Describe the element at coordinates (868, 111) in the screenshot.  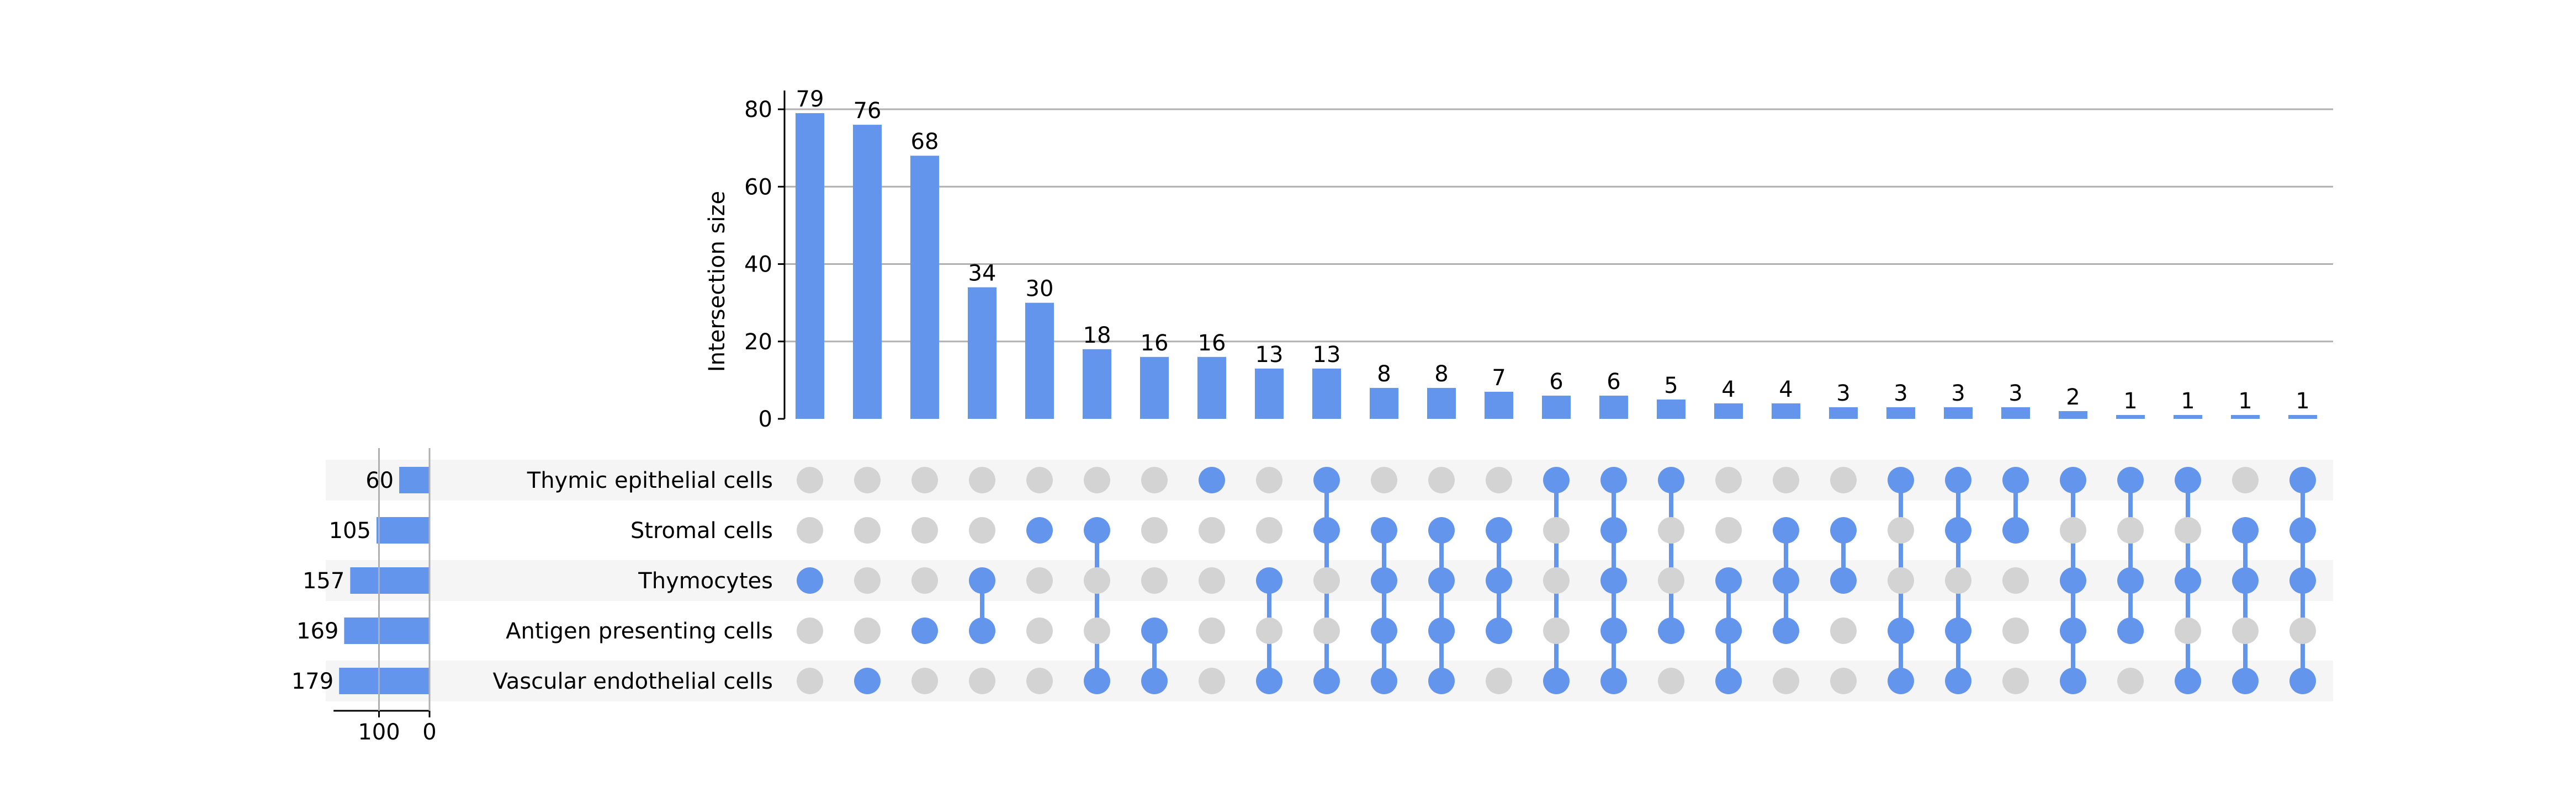
I see `intersection-bar-value-label: 76` at that location.